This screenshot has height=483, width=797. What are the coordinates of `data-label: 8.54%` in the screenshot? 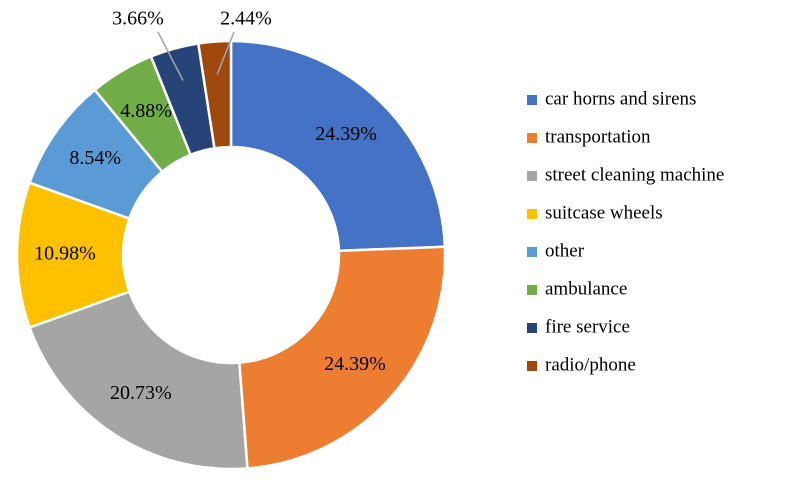 It's located at (95, 158).